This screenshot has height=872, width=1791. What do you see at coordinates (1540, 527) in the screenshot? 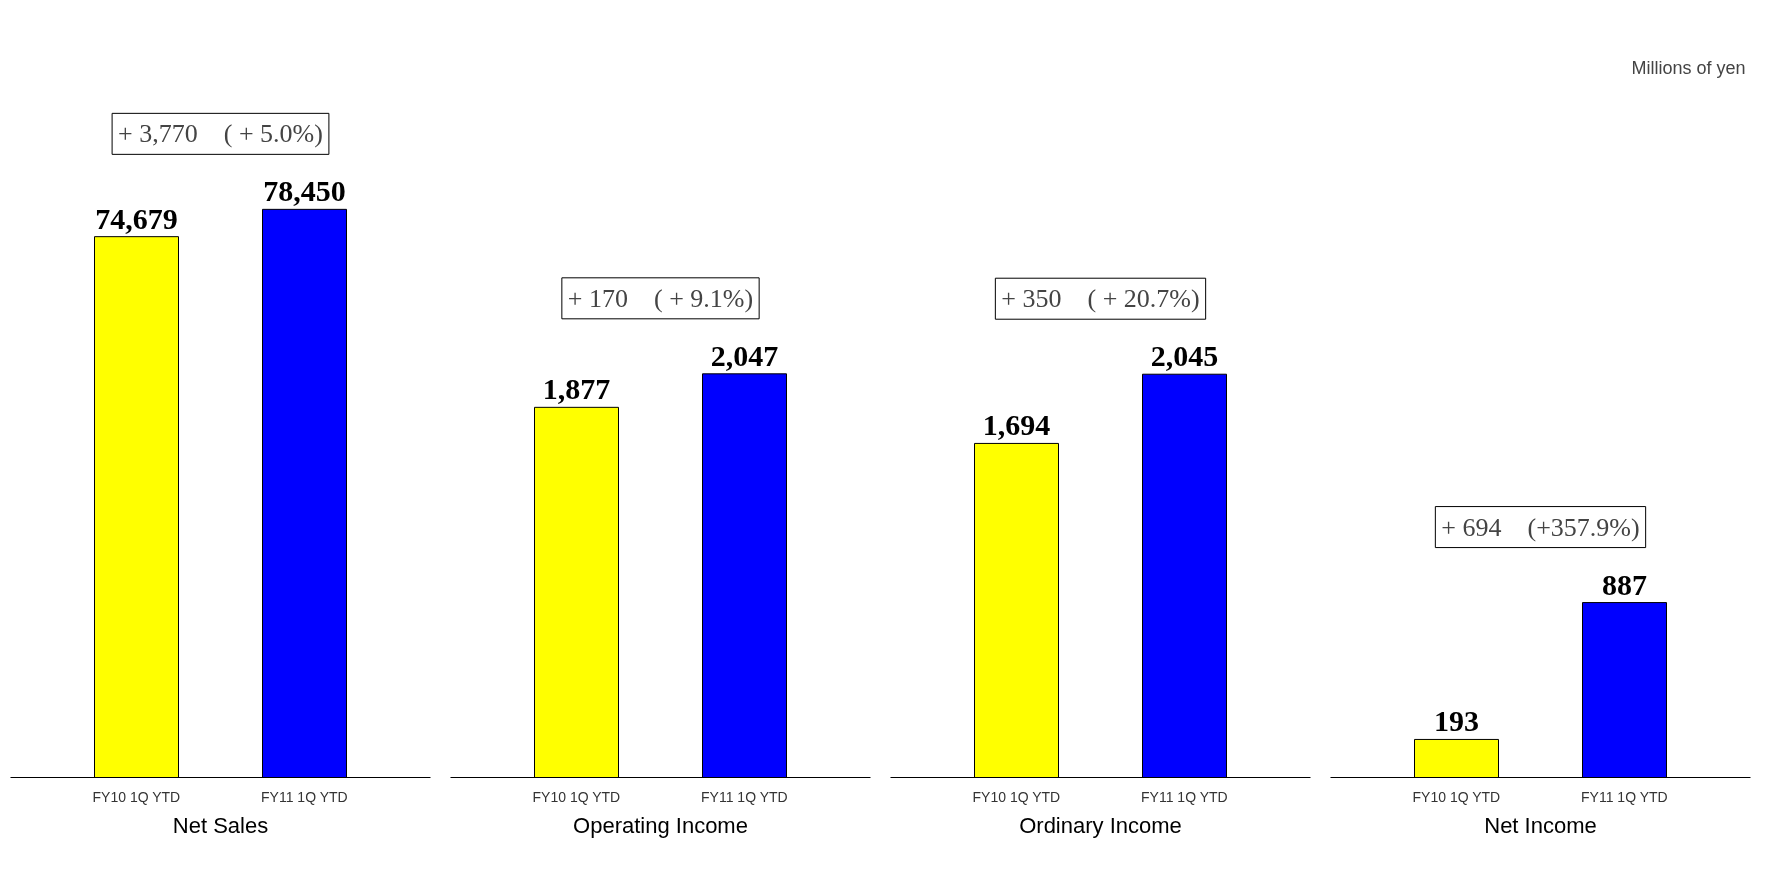
I see `text: + 694 (+357.9%)` at bounding box center [1540, 527].